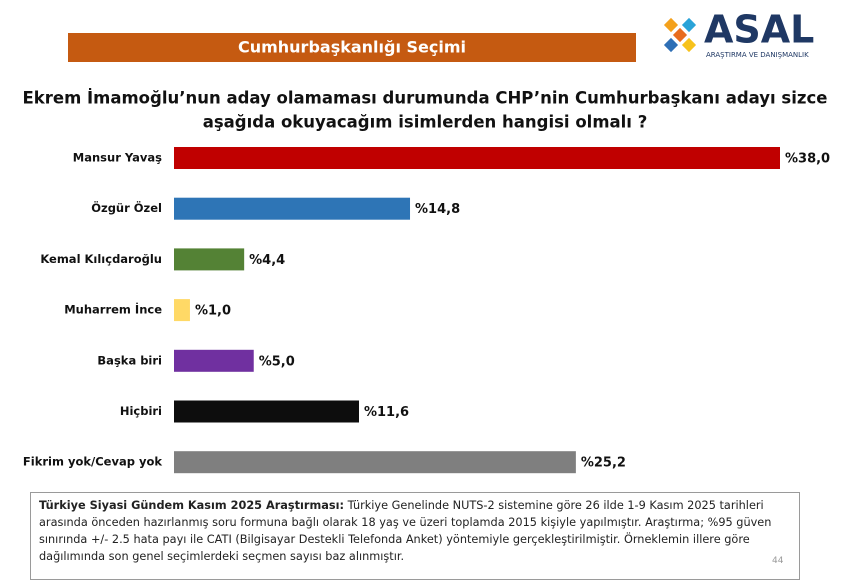 Image resolution: width=850 pixels, height=588 pixels. What do you see at coordinates (680, 35) in the screenshot?
I see `logo-icon` at bounding box center [680, 35].